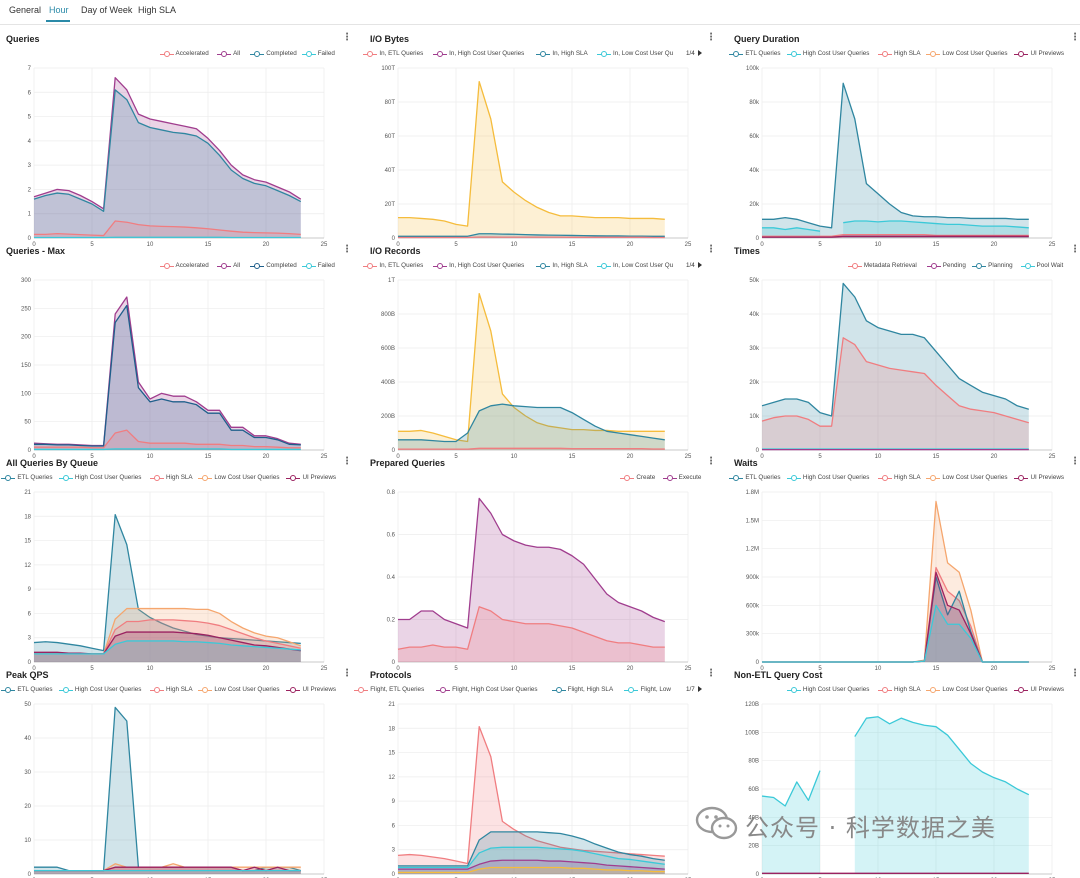  Describe the element at coordinates (645, 477) in the screenshot. I see `legend-label: Create` at that location.